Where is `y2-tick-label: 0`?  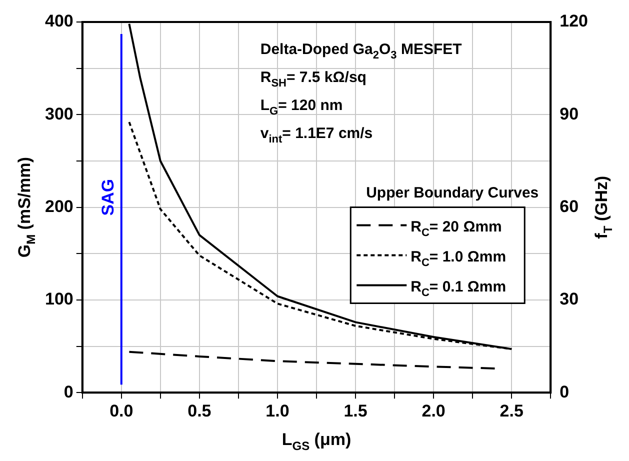
y2-tick-label: 0 is located at coordinates (565, 392).